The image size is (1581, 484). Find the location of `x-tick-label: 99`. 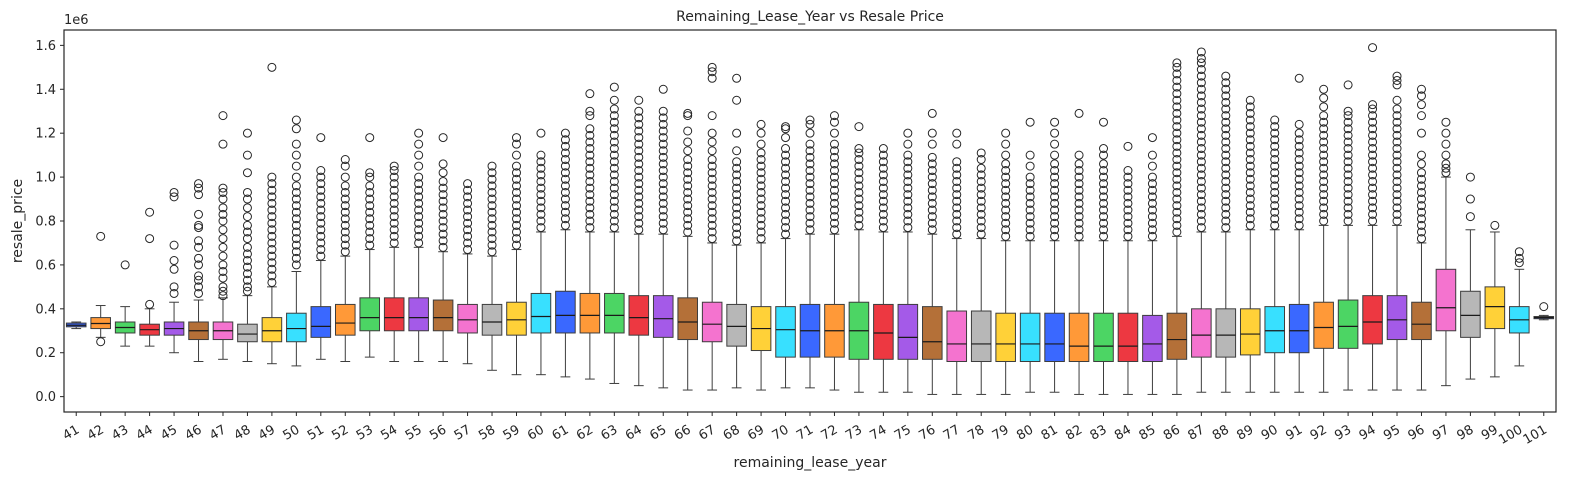

x-tick-label: 99 is located at coordinates (1490, 432).